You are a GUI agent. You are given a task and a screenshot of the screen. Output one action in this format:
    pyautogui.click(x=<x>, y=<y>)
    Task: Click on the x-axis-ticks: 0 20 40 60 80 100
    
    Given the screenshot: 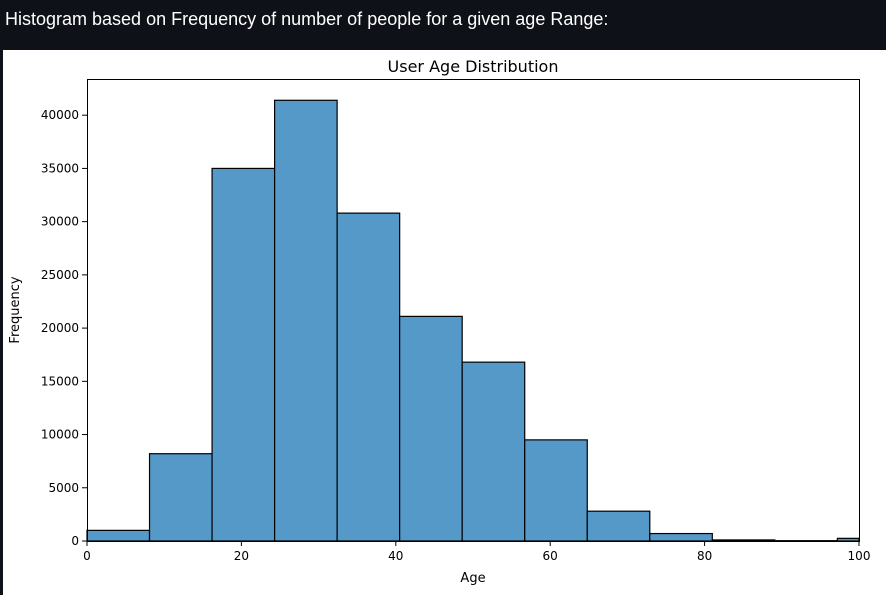 What is the action you would take?
    pyautogui.click(x=476, y=552)
    